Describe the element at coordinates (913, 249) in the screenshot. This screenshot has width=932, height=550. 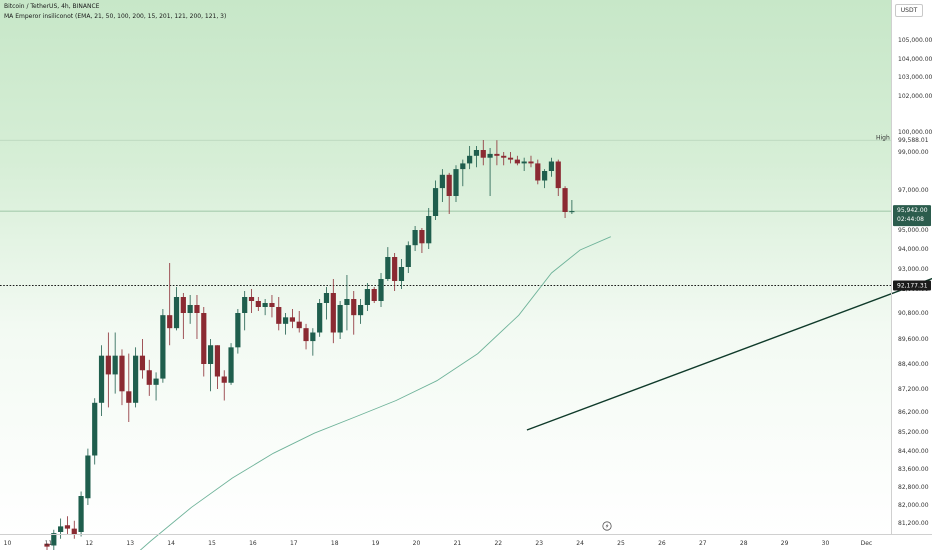
I see `price-tick-label: 94,000.00` at that location.